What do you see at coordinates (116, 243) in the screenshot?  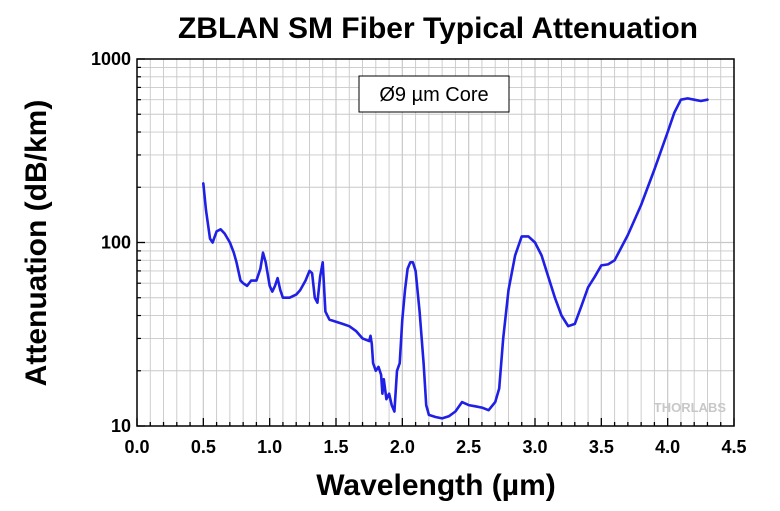 I see `y-tick-label: 100` at bounding box center [116, 243].